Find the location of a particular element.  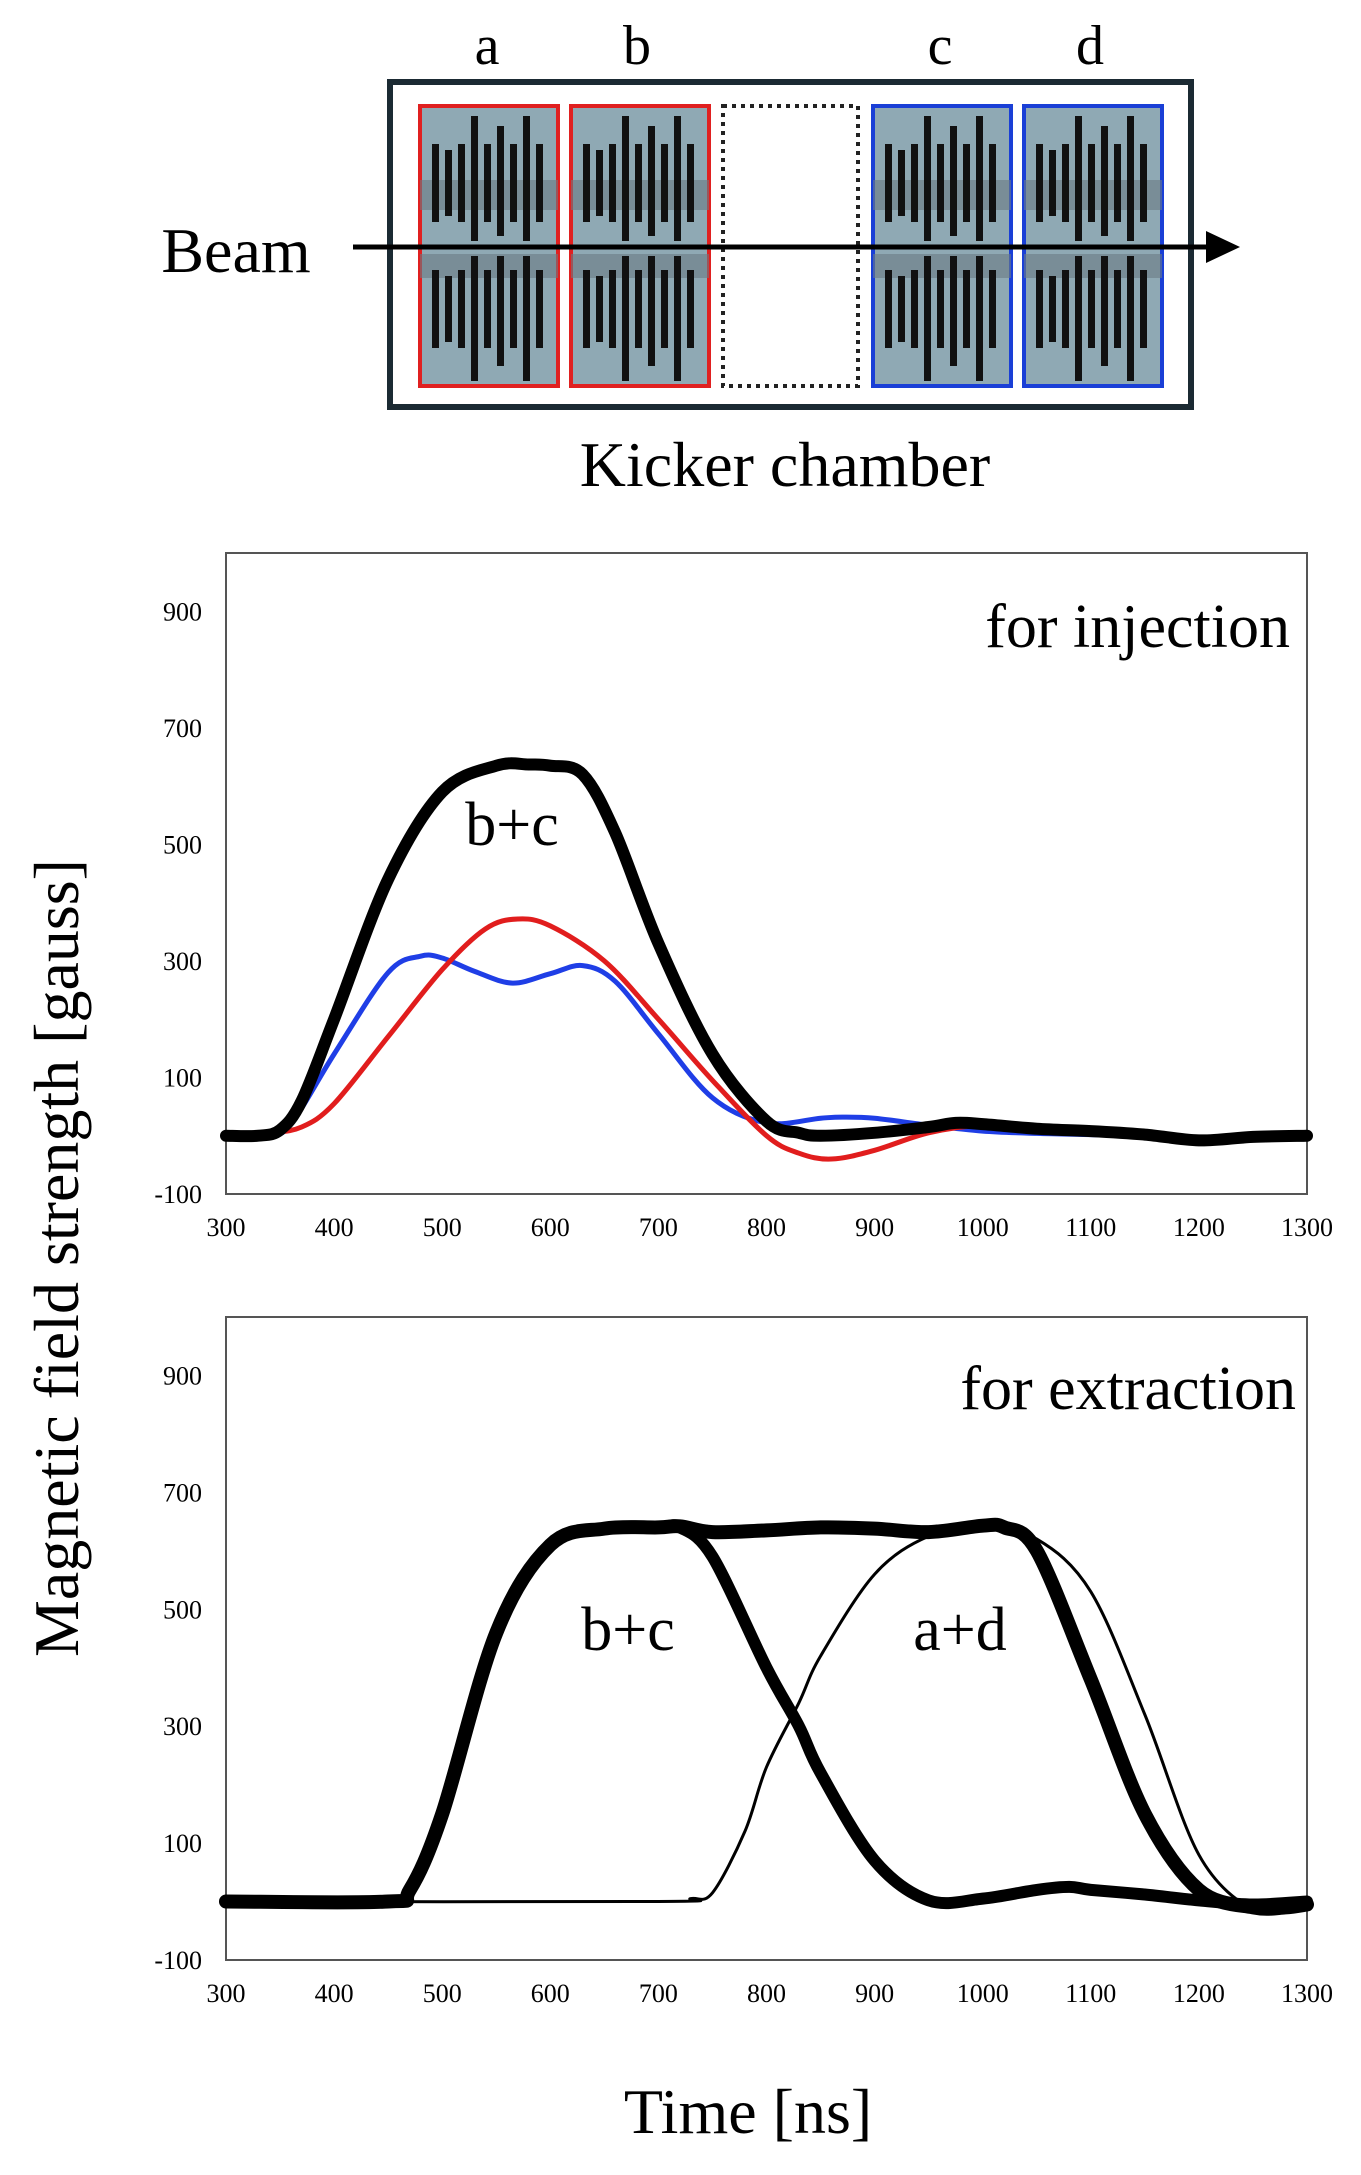

module-label-c: c is located at coordinates (940, 46).